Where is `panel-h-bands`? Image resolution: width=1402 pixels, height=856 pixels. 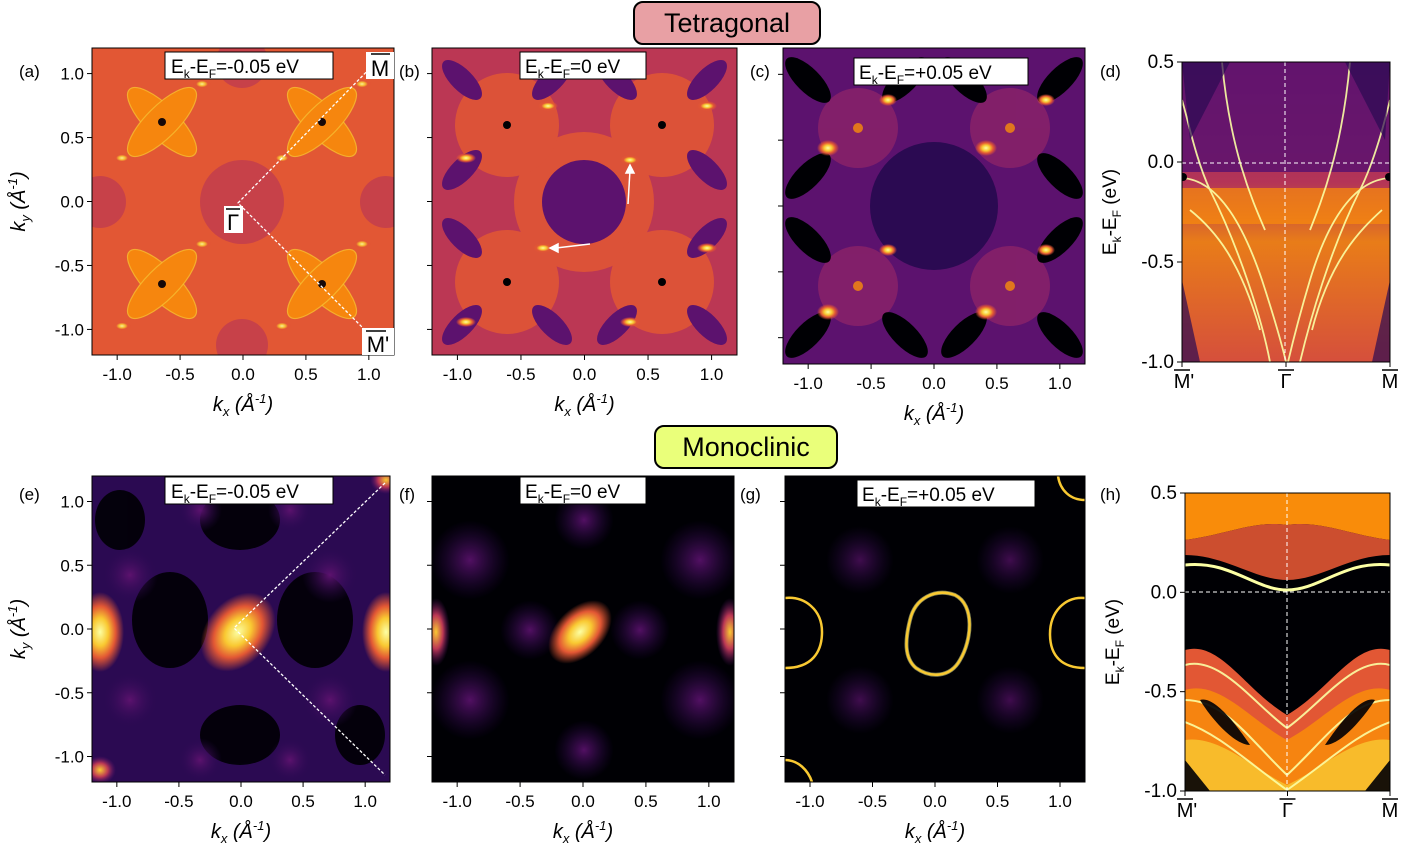 panel-h-bands is located at coordinates (1287, 642).